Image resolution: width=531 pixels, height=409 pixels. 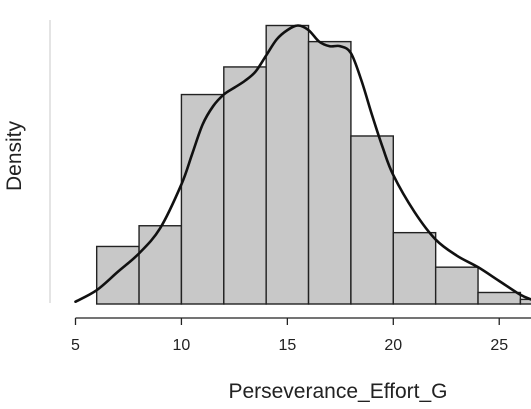 What do you see at coordinates (289, 336) in the screenshot?
I see `x-axis-ticks: 5 10 15 20 25` at bounding box center [289, 336].